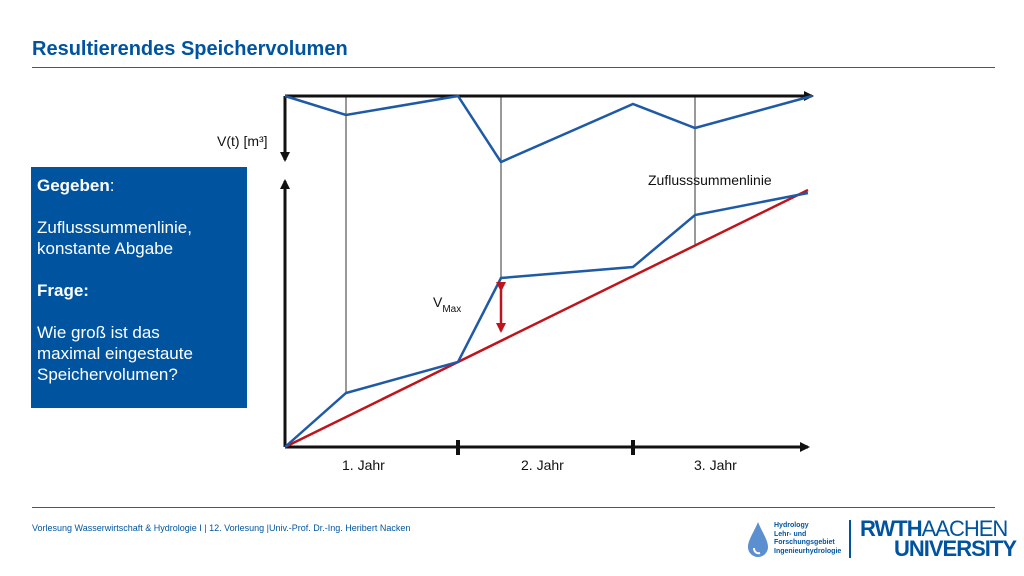  I want to click on hydro-line-3: Forschungsgebiet, so click(804, 542).